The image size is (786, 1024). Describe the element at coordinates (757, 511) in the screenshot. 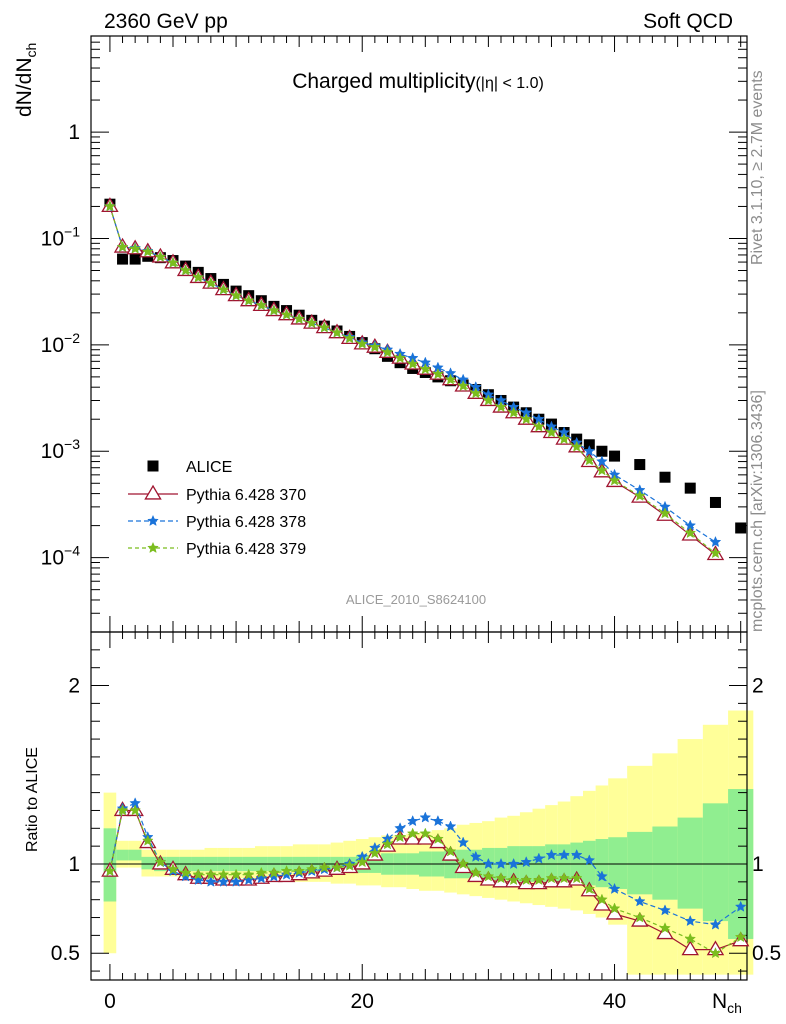

I see `mcplots-label: mcplots.cern.ch [arXiv:1306.3436]` at that location.